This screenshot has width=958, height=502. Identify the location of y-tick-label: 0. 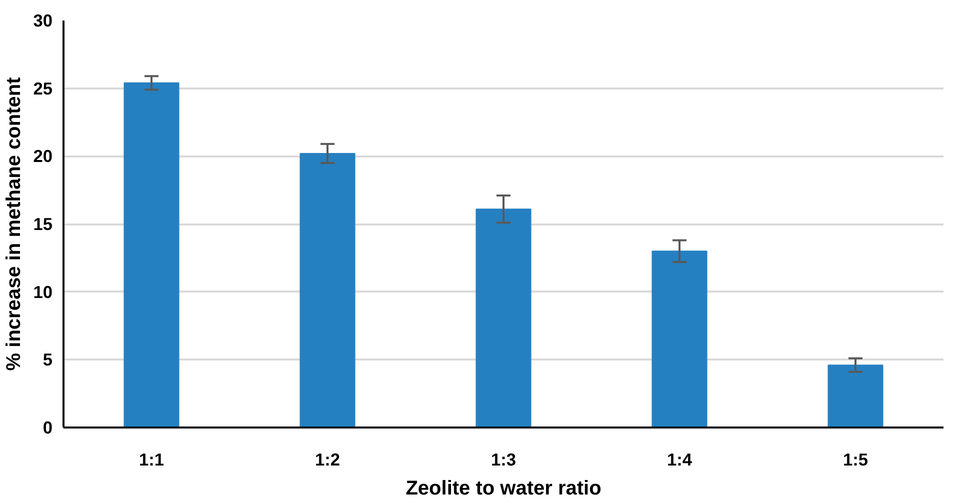
(47, 428).